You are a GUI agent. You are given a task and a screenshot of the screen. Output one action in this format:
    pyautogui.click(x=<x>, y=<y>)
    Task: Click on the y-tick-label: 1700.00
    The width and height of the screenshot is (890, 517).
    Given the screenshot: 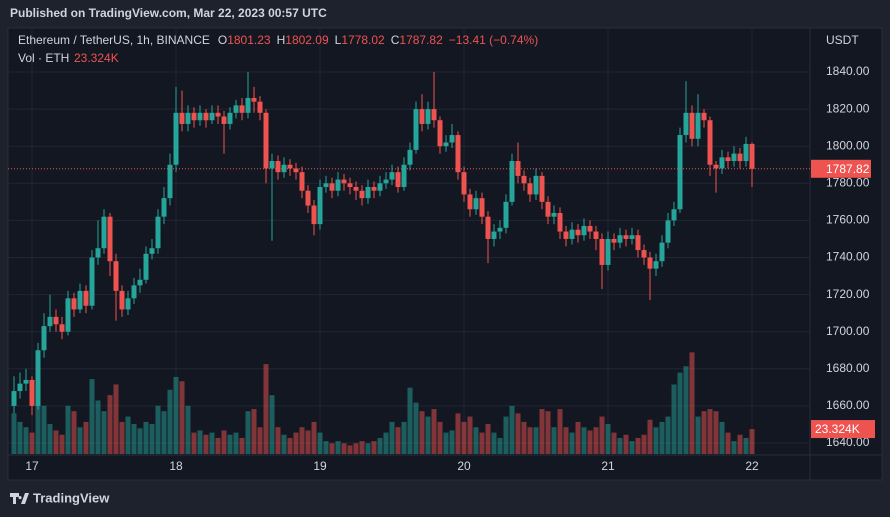 What is the action you would take?
    pyautogui.click(x=848, y=331)
    